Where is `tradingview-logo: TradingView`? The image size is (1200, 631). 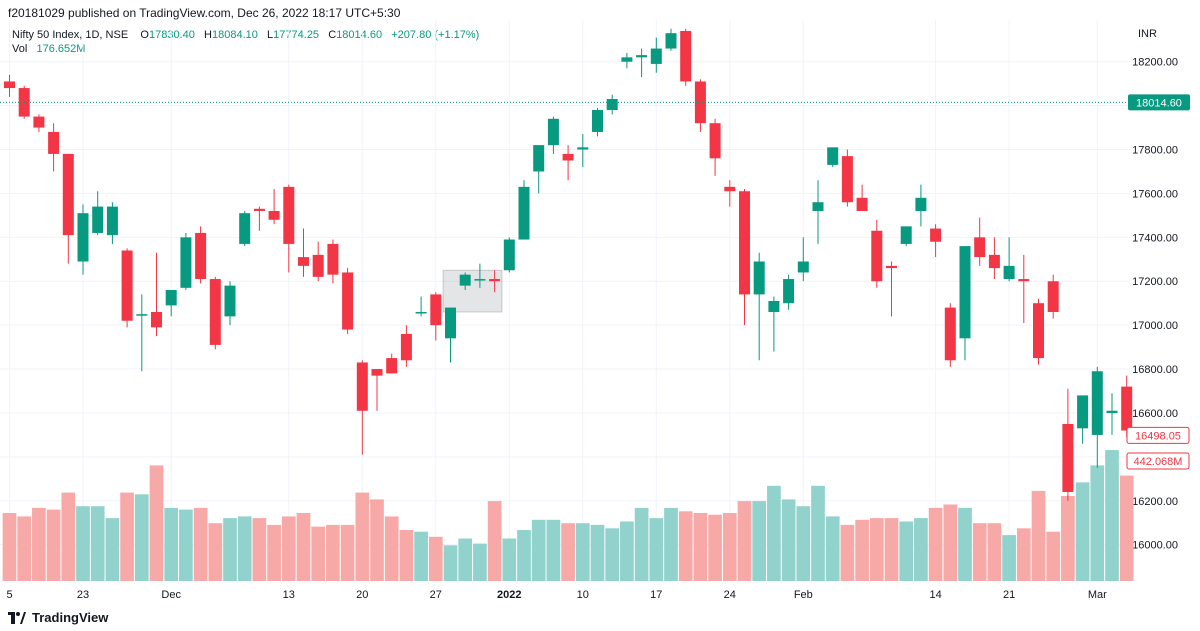
tradingview-logo: TradingView is located at coordinates (58, 617).